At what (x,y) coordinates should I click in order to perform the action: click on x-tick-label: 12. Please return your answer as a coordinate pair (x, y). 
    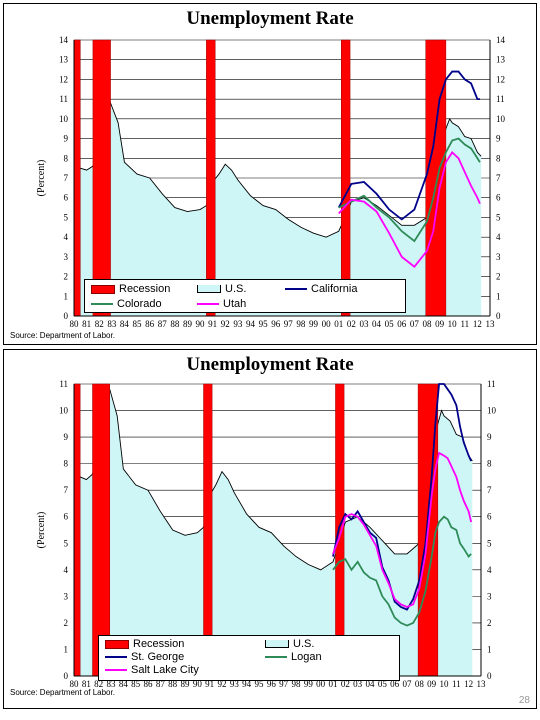
    Looking at the image, I should click on (468, 684).